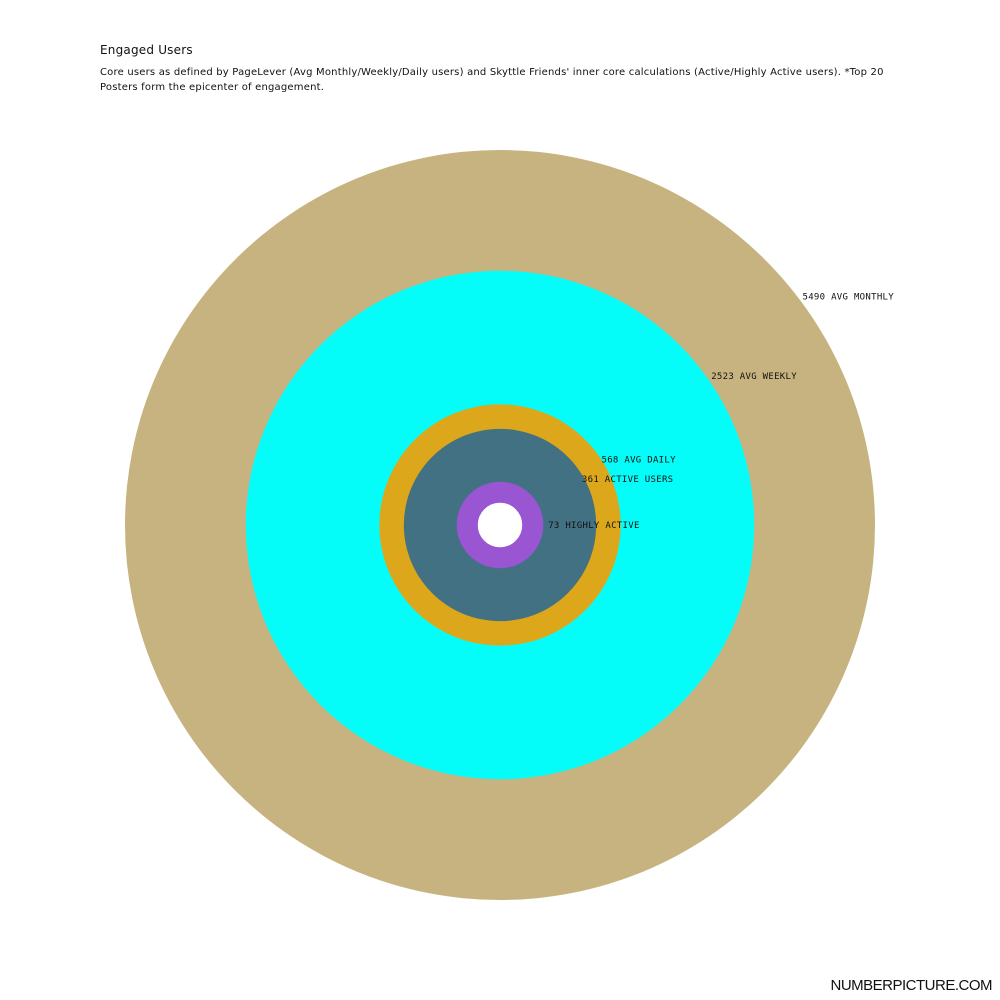  What do you see at coordinates (754, 377) in the screenshot?
I see `label-avg-weekly: 2523 AVG WEEKLY` at bounding box center [754, 377].